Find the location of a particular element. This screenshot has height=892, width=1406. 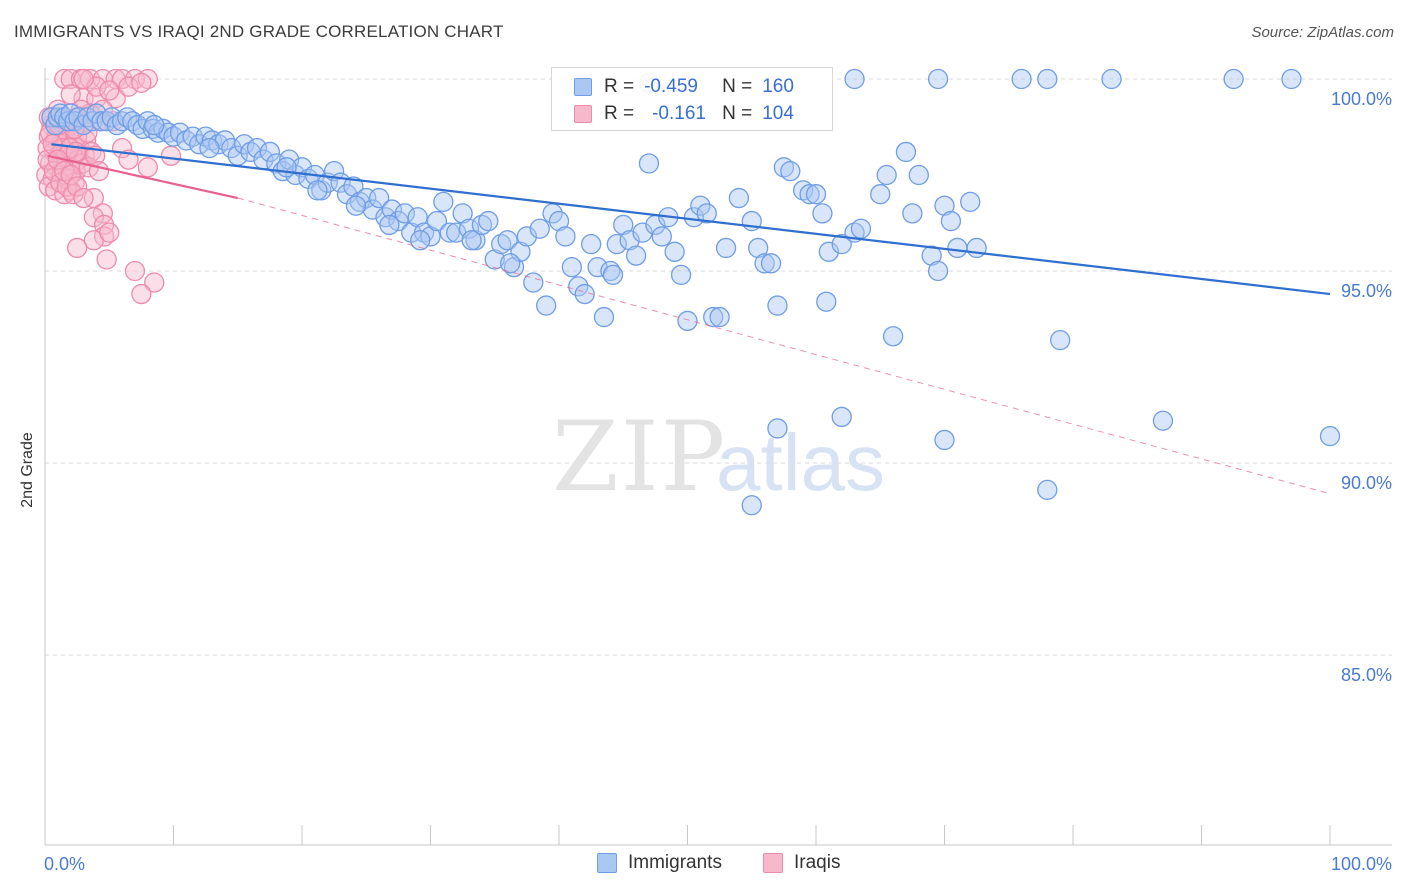

immigrants-legend-label: Immigrants is located at coordinates (675, 862).